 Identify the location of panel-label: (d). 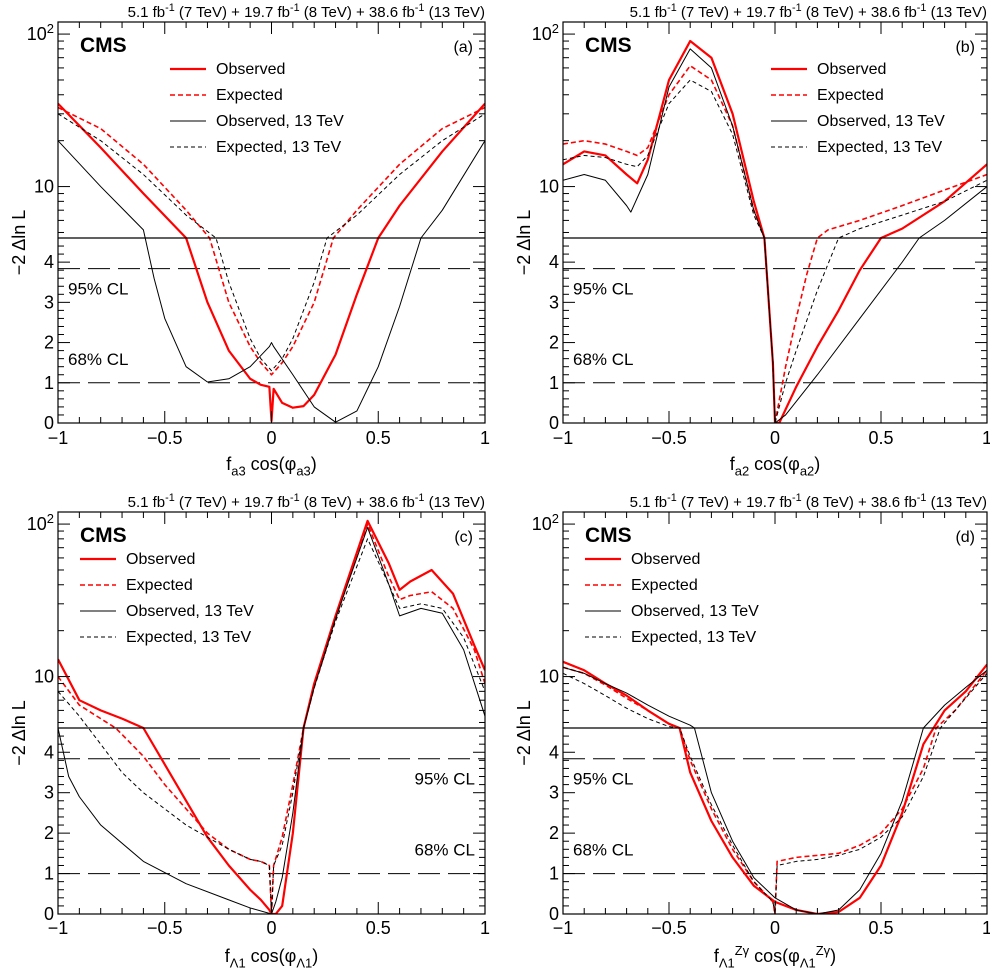
(965, 537).